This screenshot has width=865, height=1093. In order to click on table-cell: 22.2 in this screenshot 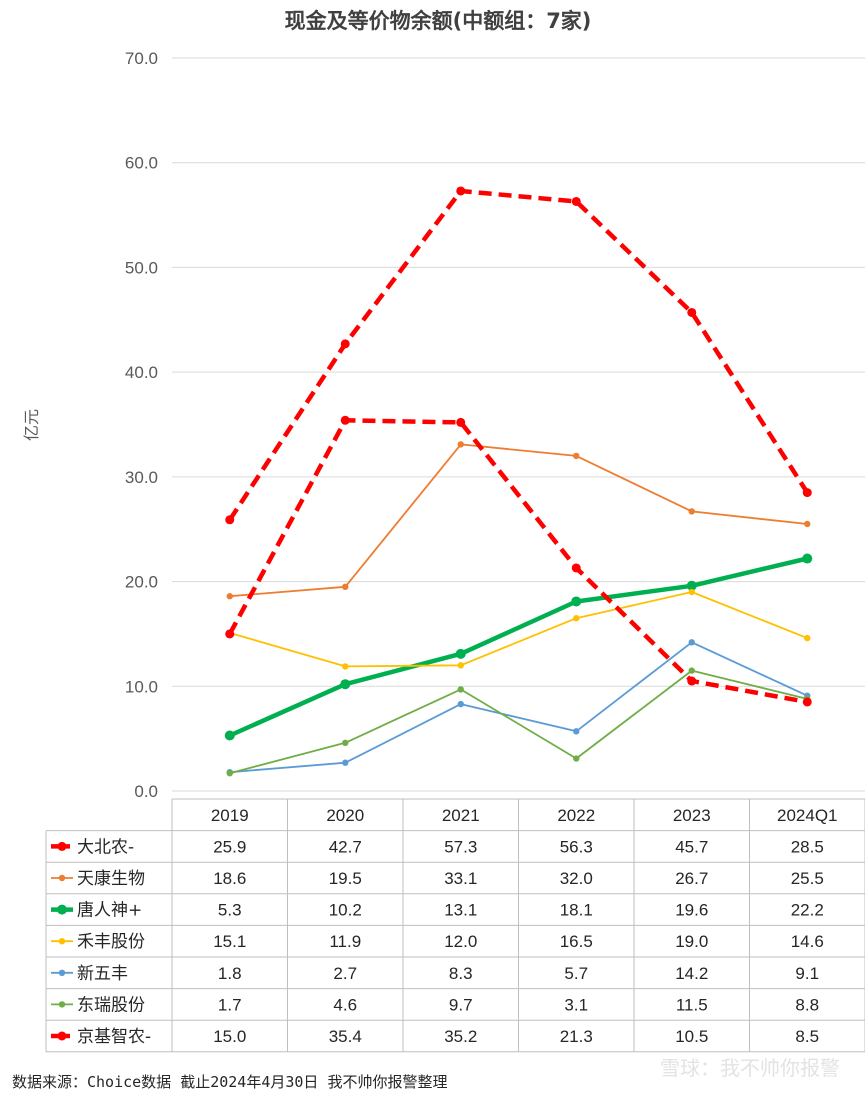, I will do `click(807, 910)`.